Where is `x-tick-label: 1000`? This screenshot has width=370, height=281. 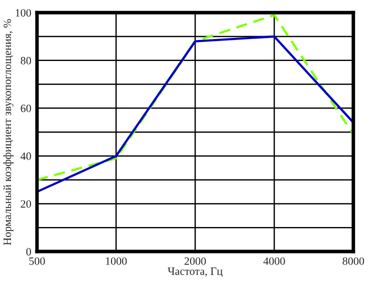 x-tick-label: 1000 is located at coordinates (116, 261).